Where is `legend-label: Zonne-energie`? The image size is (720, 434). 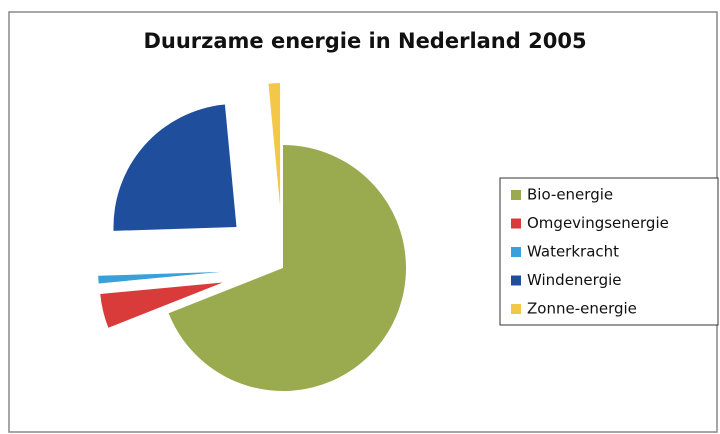 legend-label: Zonne-energie is located at coordinates (582, 309).